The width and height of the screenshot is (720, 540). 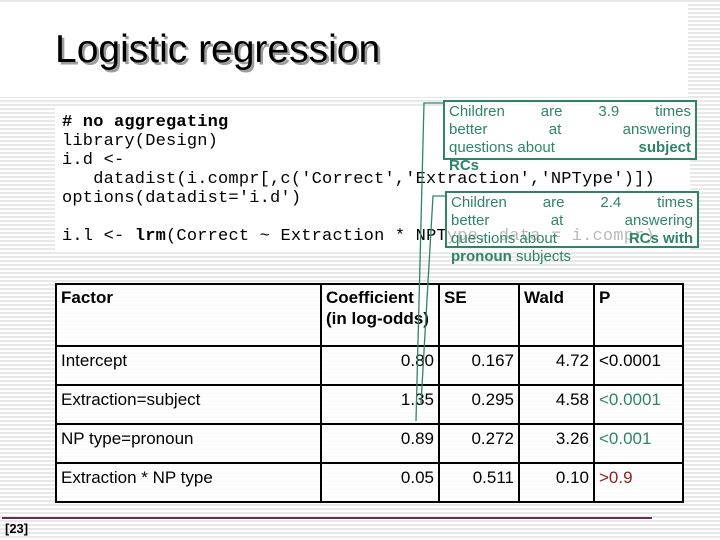 What do you see at coordinates (556, 365) in the screenshot?
I see `cell-wald: 4.72` at bounding box center [556, 365].